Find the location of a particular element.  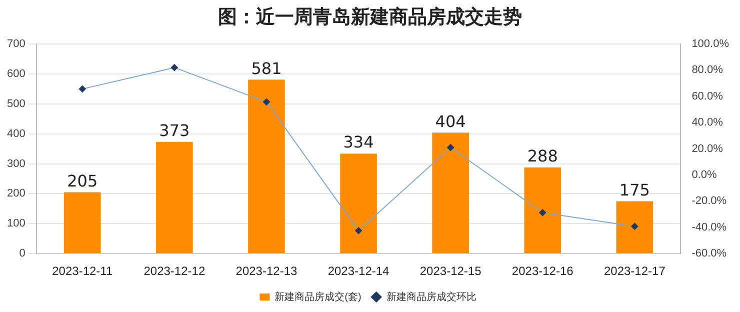

chart-title: 图：近一周青岛新建商品房成交走势 is located at coordinates (370, 17).